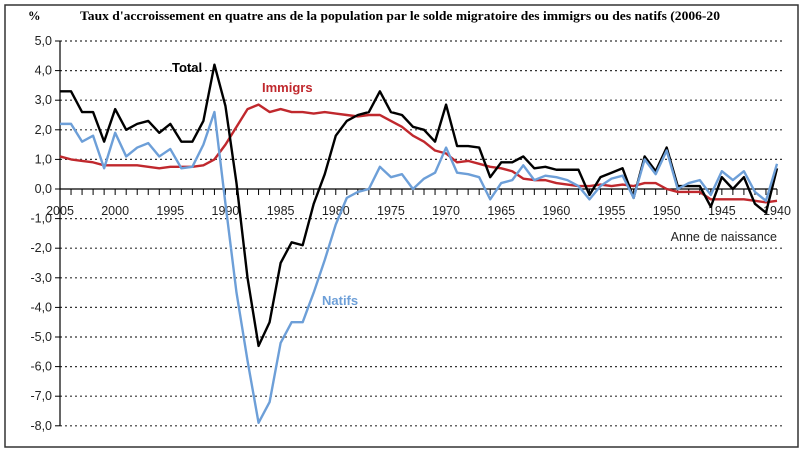  What do you see at coordinates (43, 71) in the screenshot?
I see `y-tick-label: 4,0` at bounding box center [43, 71].